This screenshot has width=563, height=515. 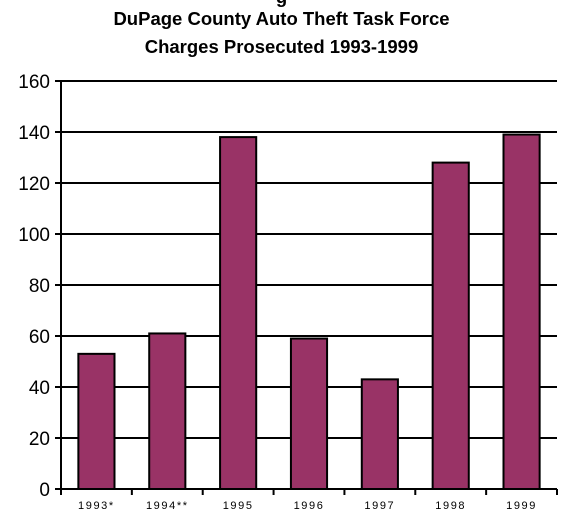 I want to click on y-tick-label: 120, so click(x=34, y=184).